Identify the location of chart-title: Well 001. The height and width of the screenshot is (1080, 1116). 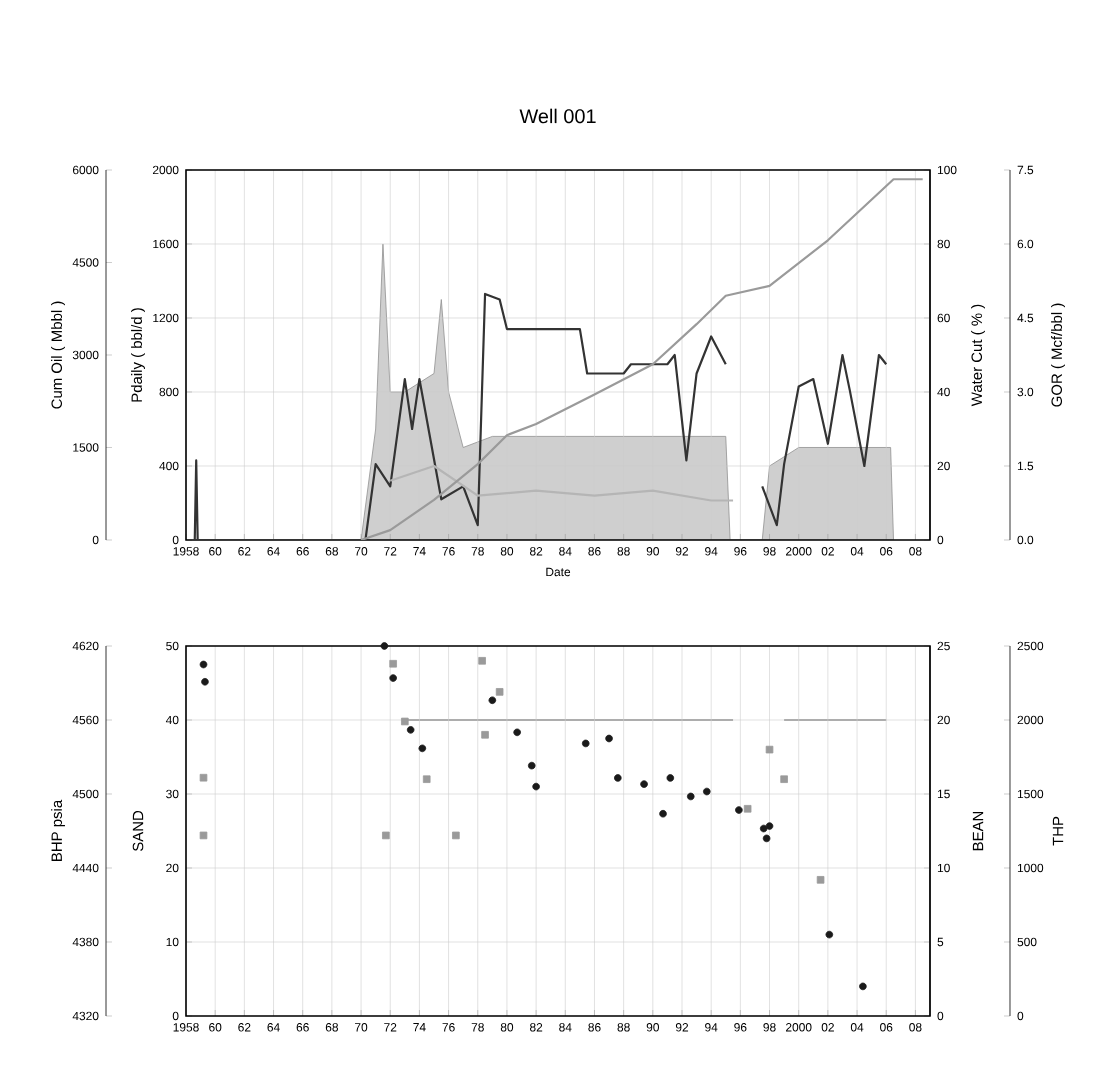
(557, 116).